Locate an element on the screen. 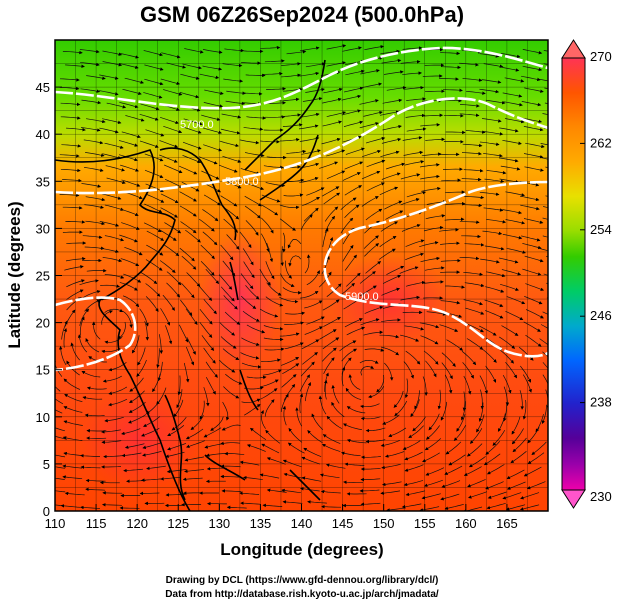  x-tick-label: 130 is located at coordinates (219, 523).